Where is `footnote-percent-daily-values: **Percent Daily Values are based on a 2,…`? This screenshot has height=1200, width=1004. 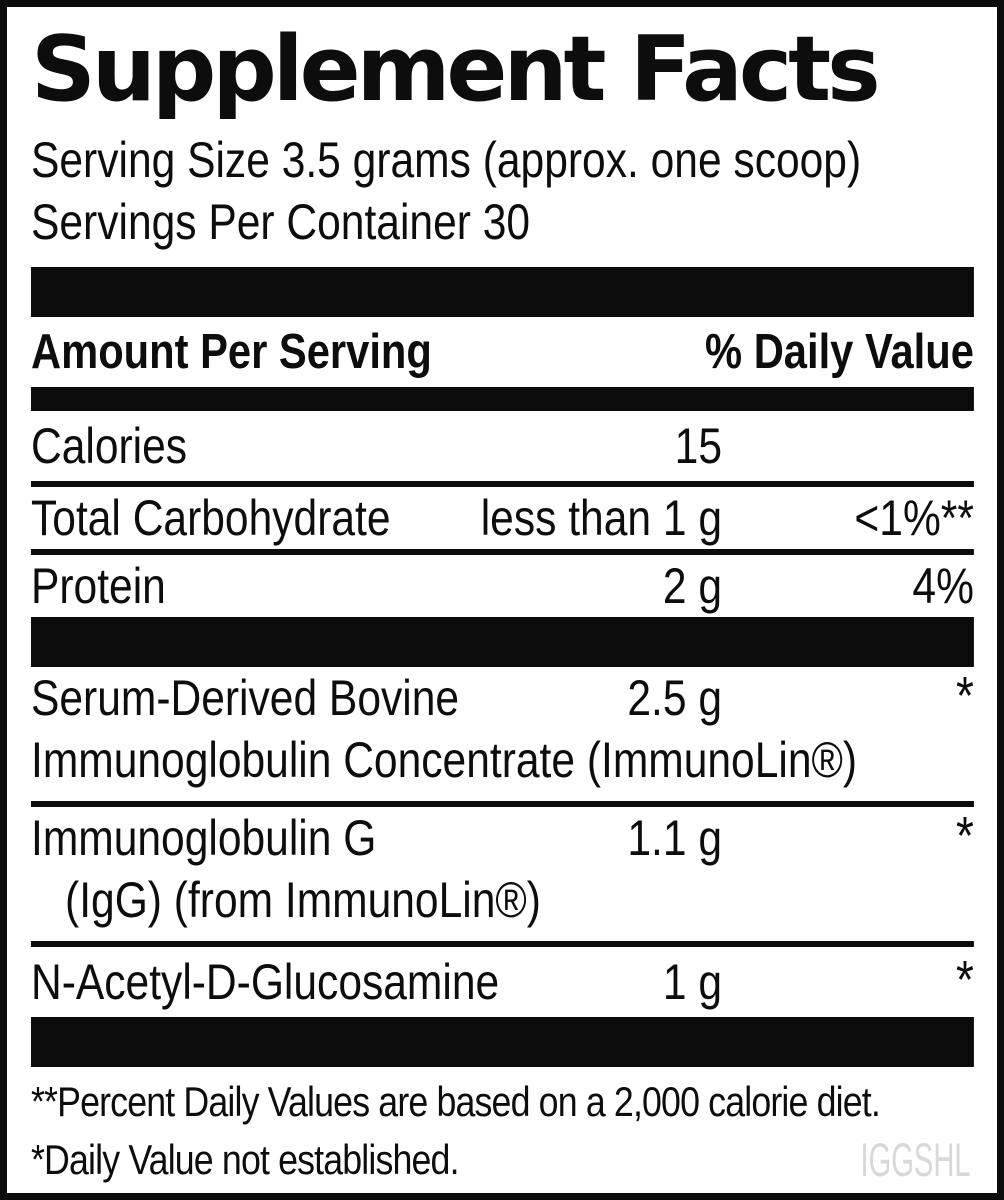
footnote-percent-daily-values: **Percent Daily Values are based on a 2,… is located at coordinates (456, 1101).